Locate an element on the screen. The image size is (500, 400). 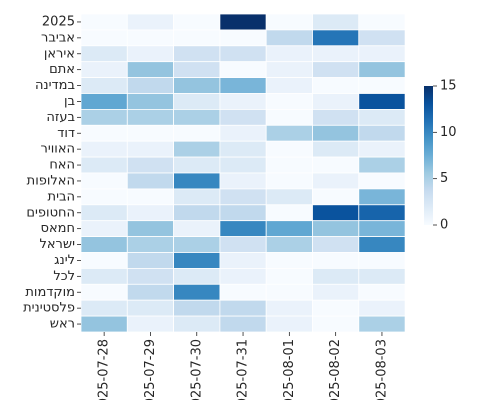
x-tick-label: 2025-07-29 is located at coordinates (150, 369).